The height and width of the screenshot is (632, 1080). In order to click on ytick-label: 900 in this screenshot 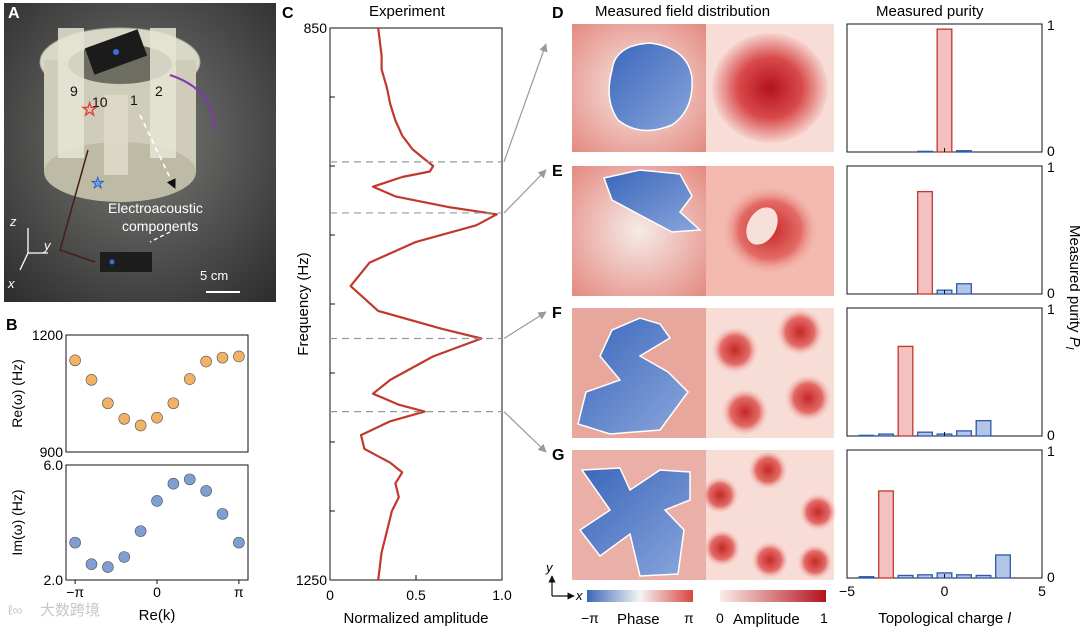, I will do `click(52, 452)`.